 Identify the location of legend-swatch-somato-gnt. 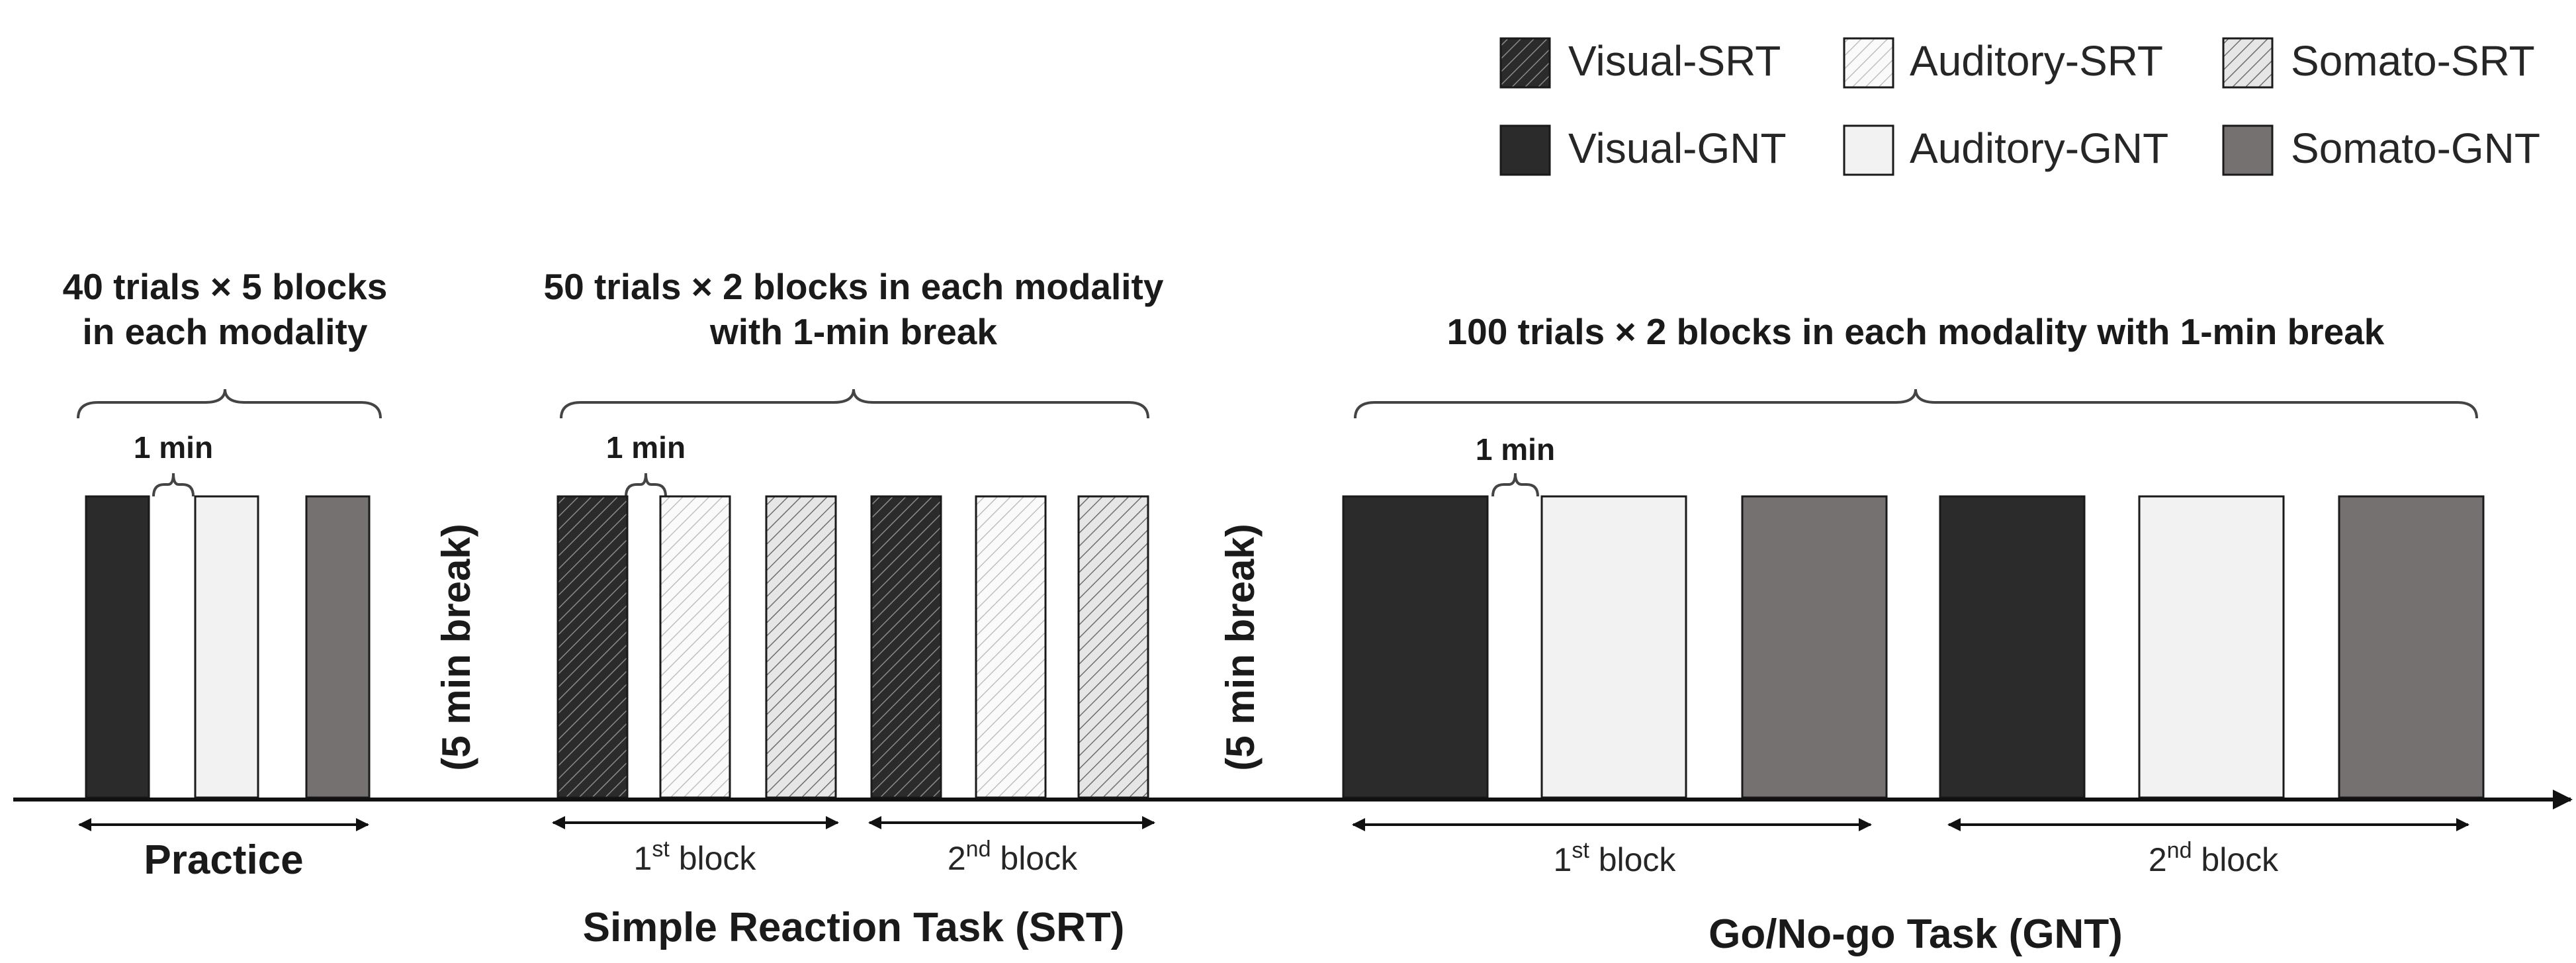
(2248, 150).